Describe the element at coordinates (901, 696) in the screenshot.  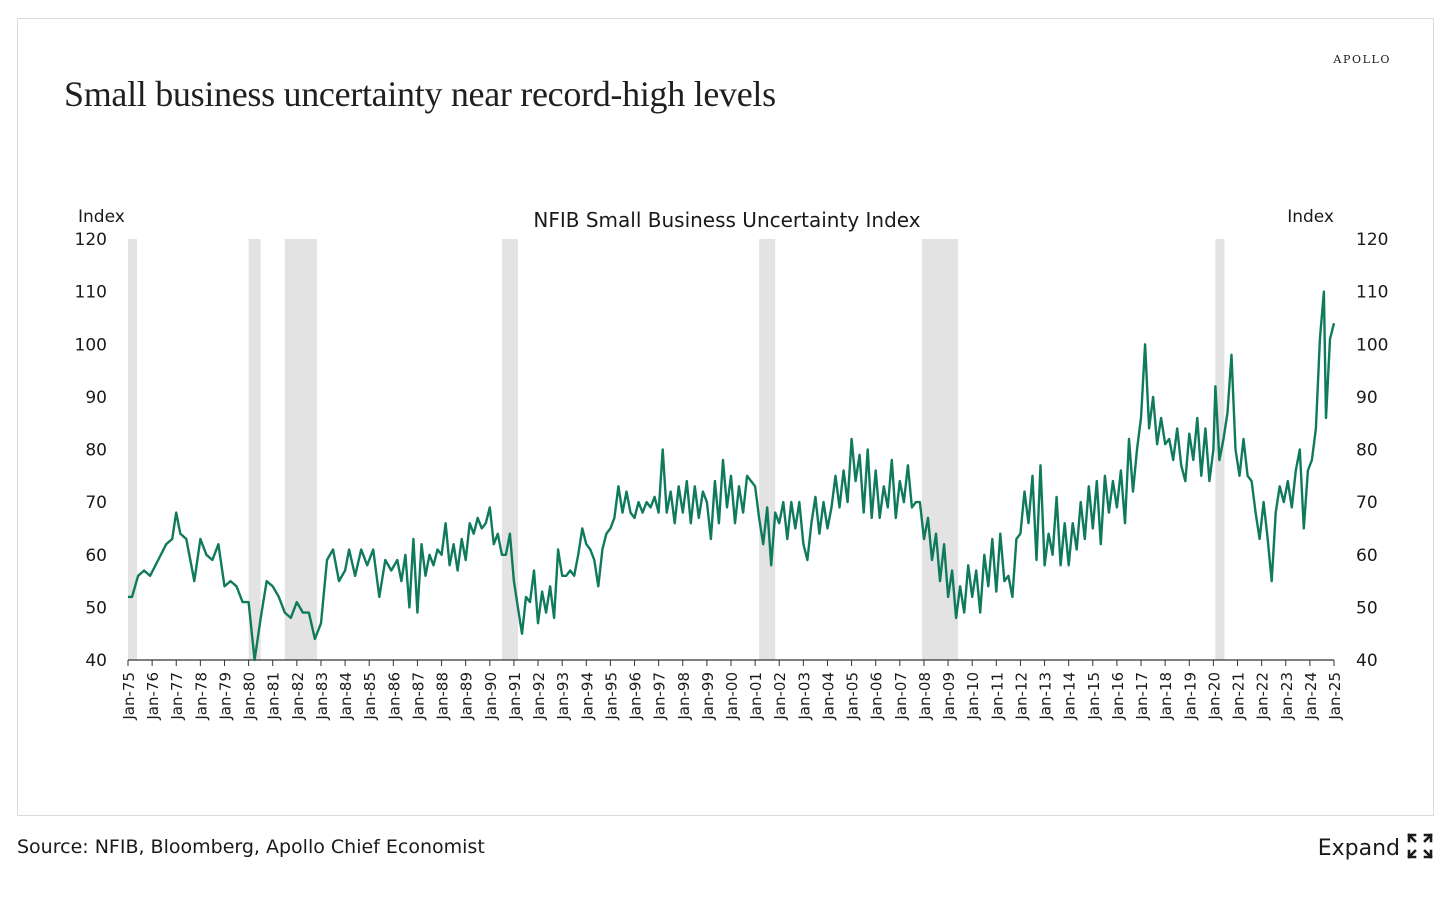
I see `x-tick-label: Jan-07` at that location.